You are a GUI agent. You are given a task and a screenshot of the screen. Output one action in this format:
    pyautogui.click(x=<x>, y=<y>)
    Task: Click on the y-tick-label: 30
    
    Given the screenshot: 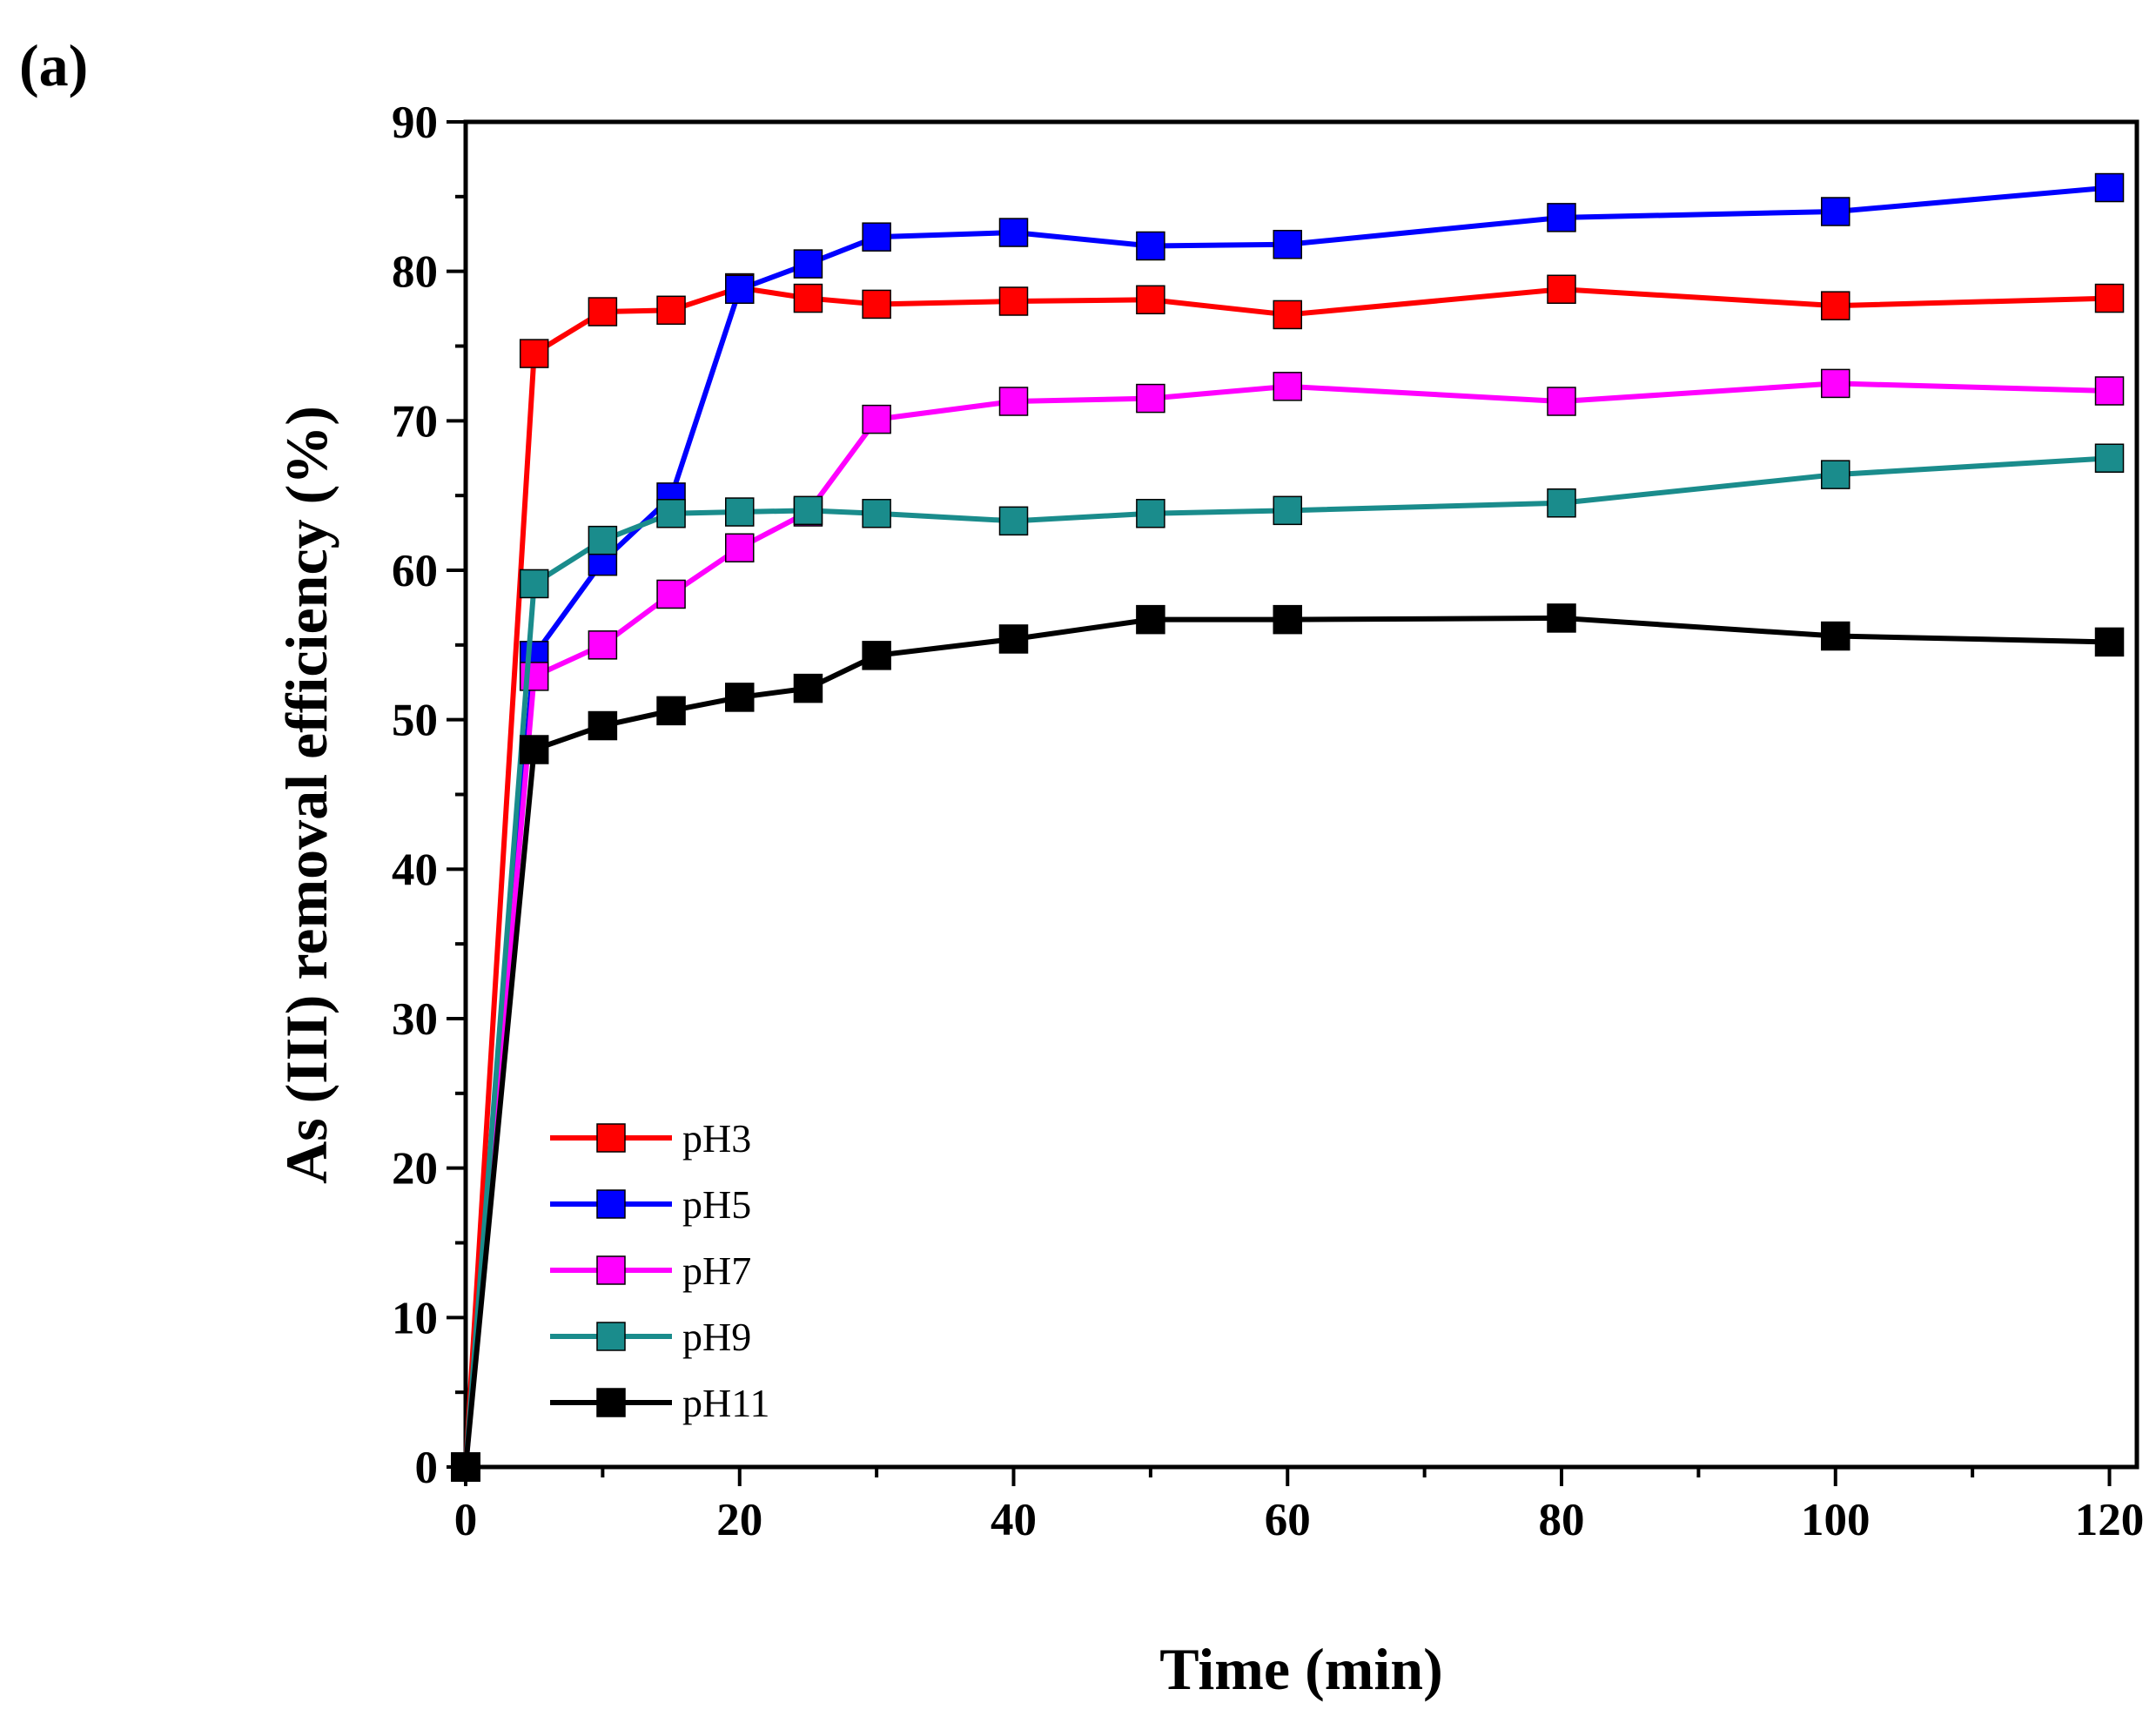 What is the action you would take?
    pyautogui.click(x=415, y=1019)
    